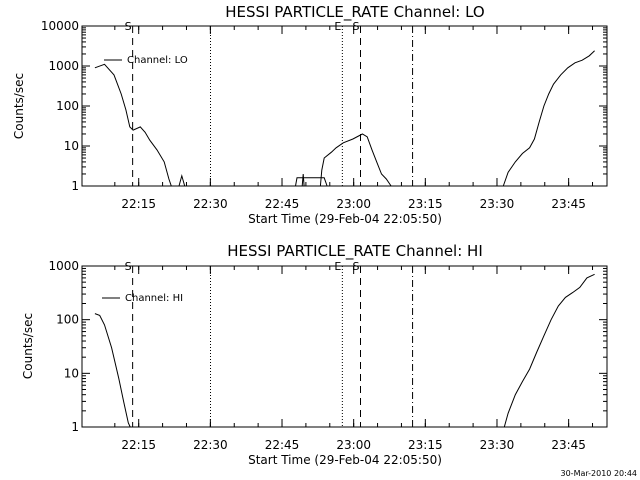 The width and height of the screenshot is (640, 480). I want to click on legend-label: Channel: LO, so click(157, 60).